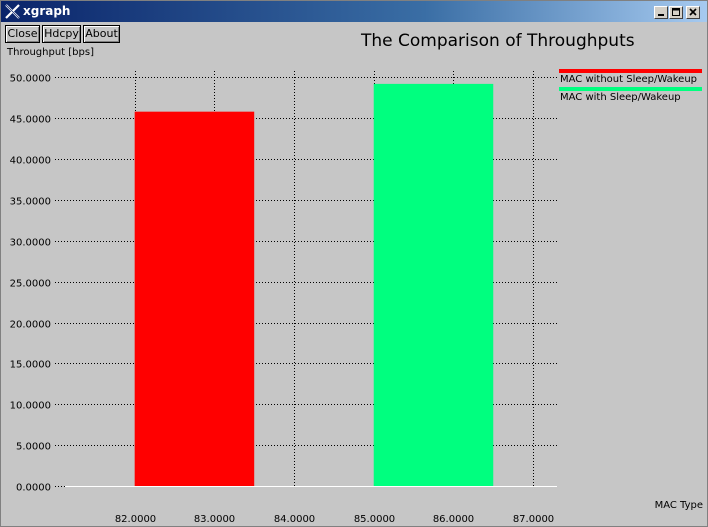 The image size is (708, 527). I want to click on y-axis-label: Throughput [bps], so click(50, 52).